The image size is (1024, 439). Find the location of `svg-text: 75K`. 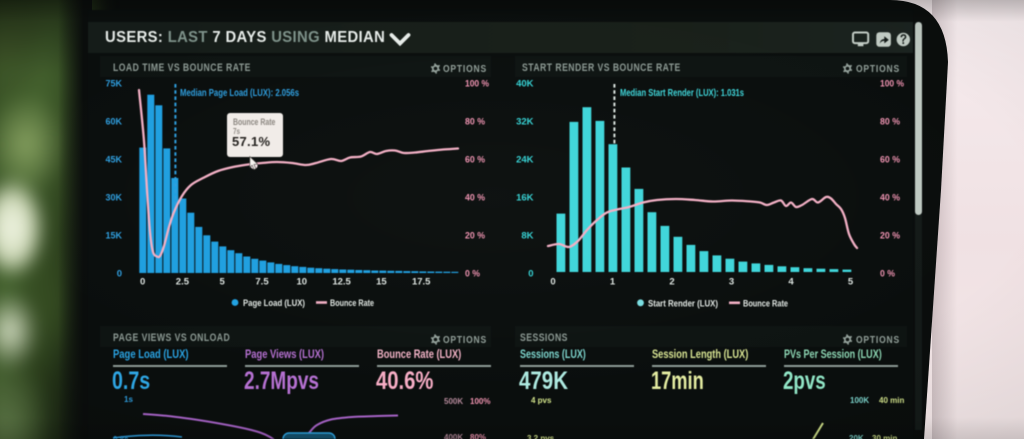

svg-text: 75K is located at coordinates (114, 84).